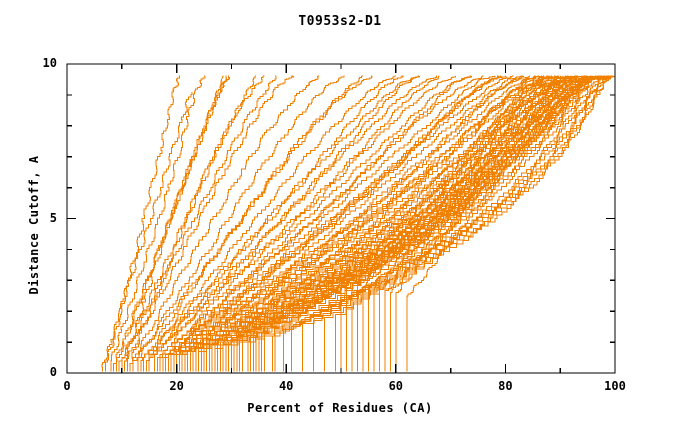 This screenshot has width=680, height=440. I want to click on x-tick-label: 100, so click(615, 386).